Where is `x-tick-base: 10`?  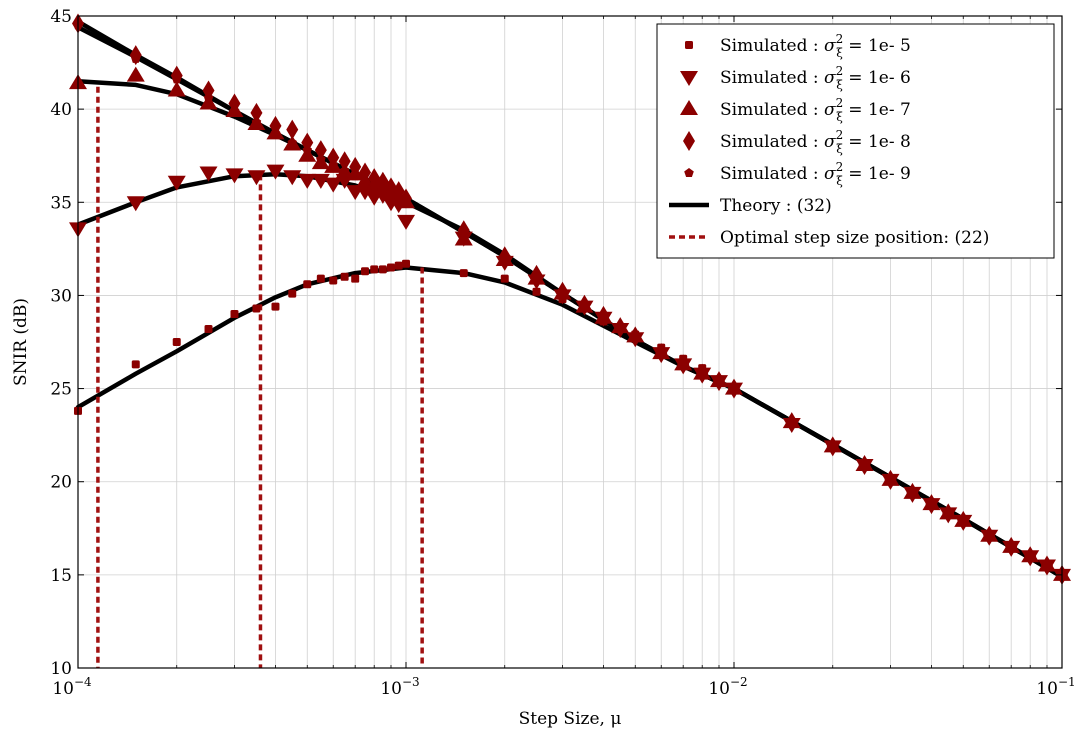 x-tick-base: 10 is located at coordinates (719, 689).